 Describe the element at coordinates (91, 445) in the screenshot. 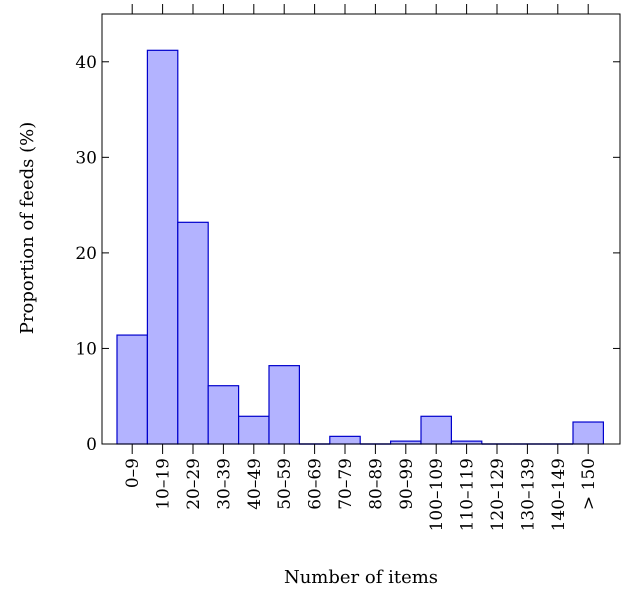

I see `y-tick-label: 0` at that location.